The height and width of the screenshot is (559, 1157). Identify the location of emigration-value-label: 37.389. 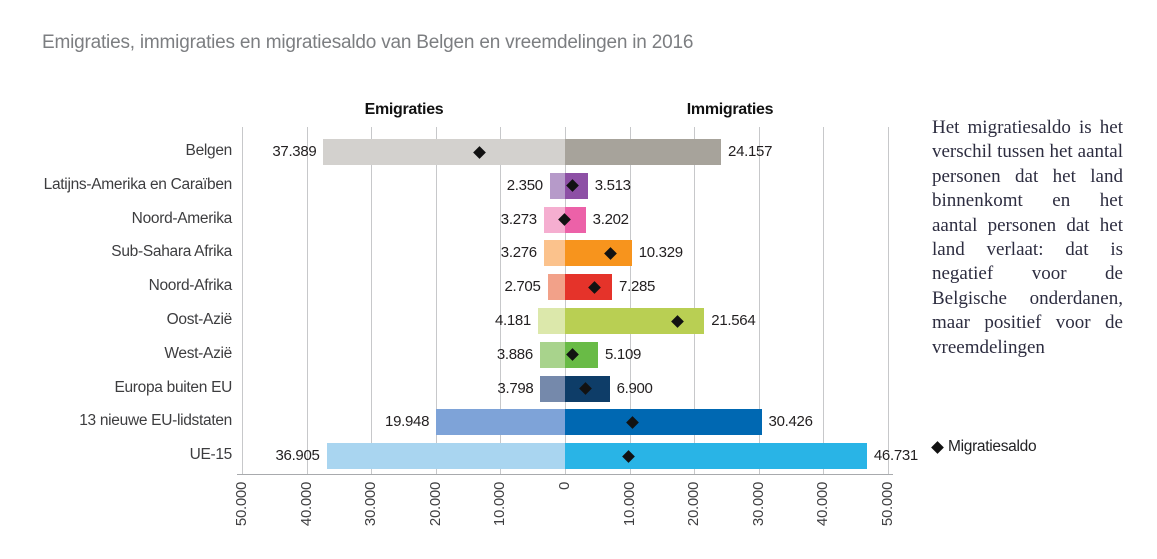
(294, 151).